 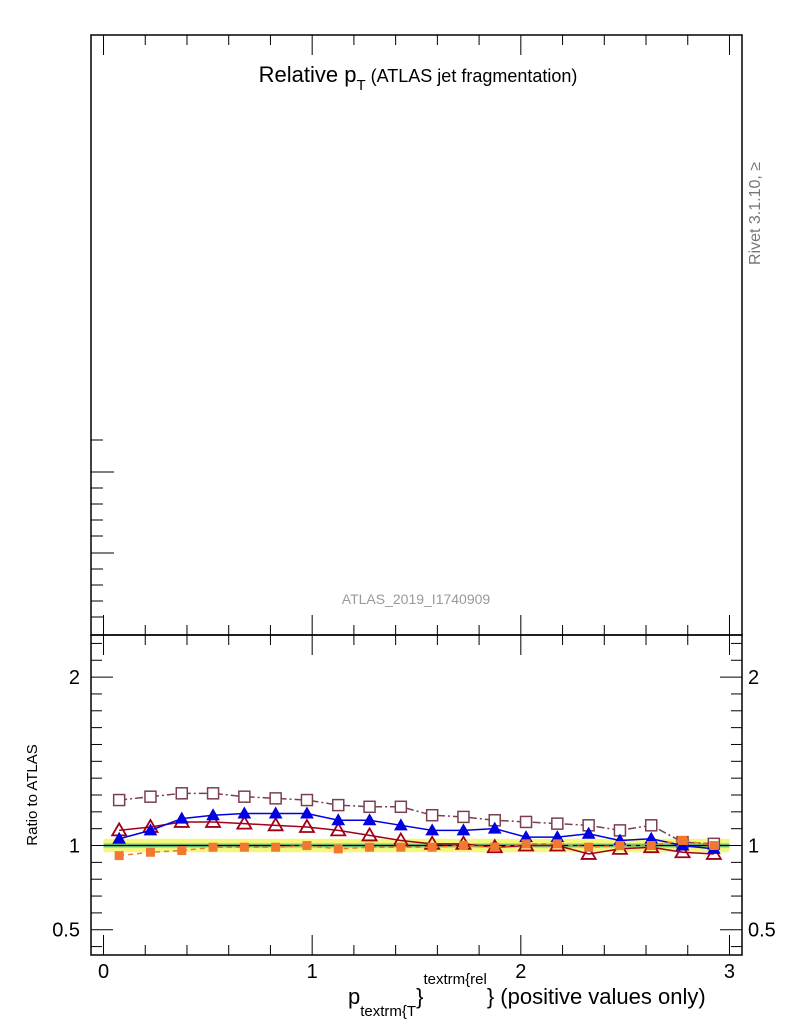 I want to click on x-tick-label: 0, so click(x=103, y=972).